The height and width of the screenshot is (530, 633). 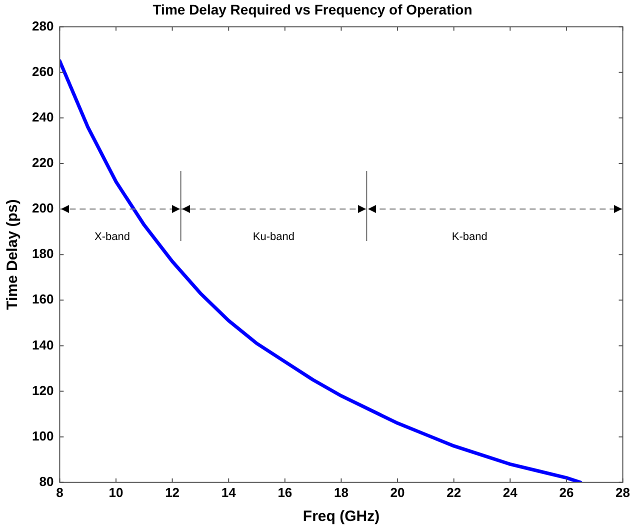 I want to click on y-tick-label: 180, so click(x=43, y=254).